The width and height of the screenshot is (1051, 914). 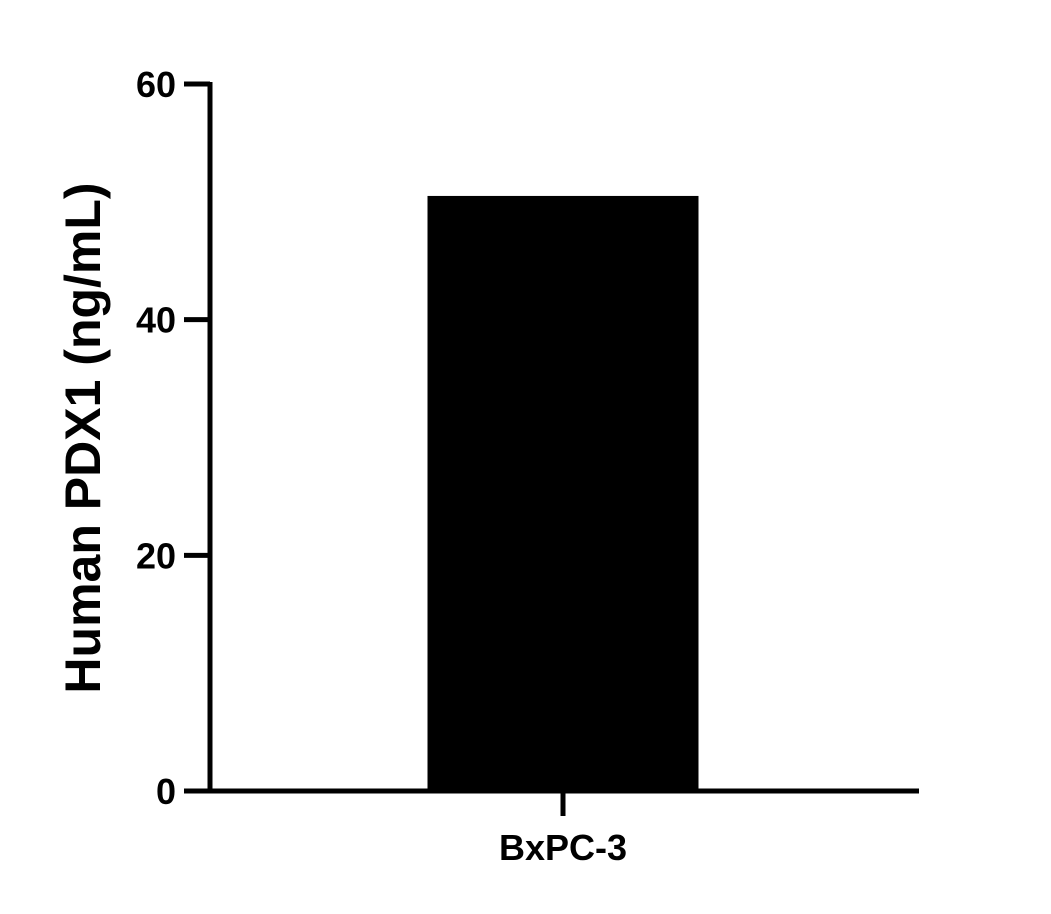 I want to click on y-tick-label: 40, so click(x=156, y=320).